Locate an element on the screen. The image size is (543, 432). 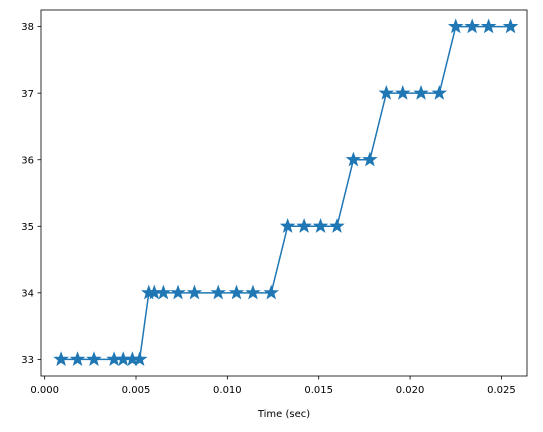
x-tick-label: 0.020 is located at coordinates (410, 390).